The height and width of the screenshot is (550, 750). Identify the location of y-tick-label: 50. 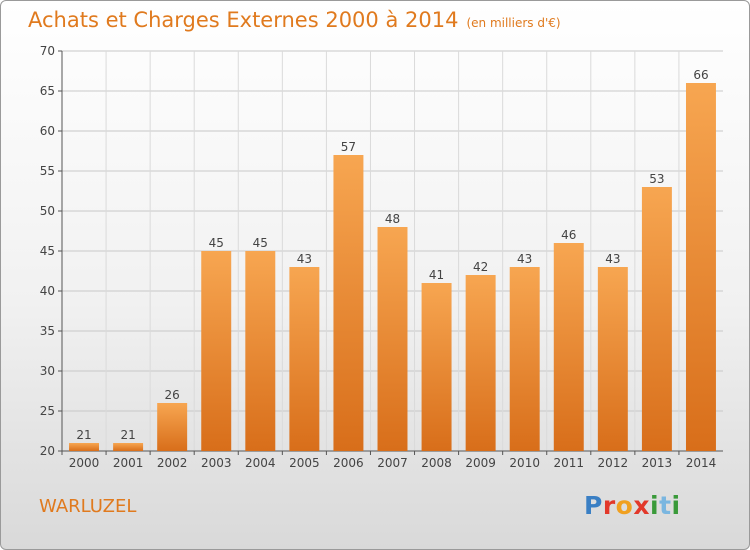
(47, 211).